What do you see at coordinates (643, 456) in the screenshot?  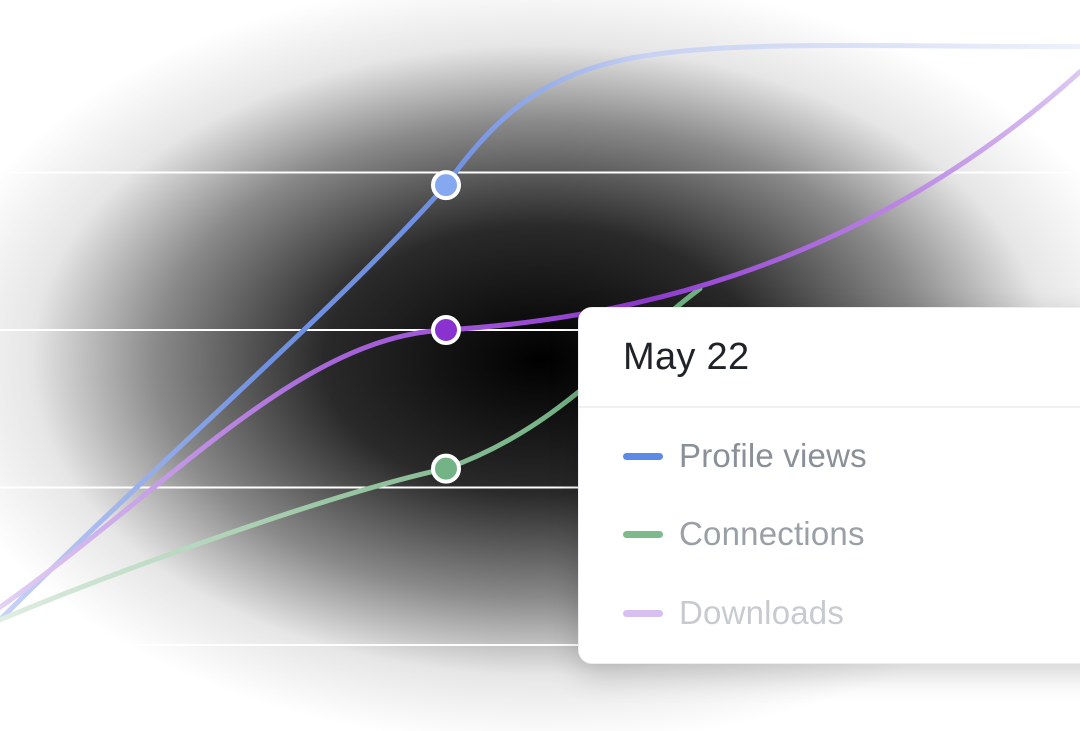 I see `legend-swatch-profile-views` at bounding box center [643, 456].